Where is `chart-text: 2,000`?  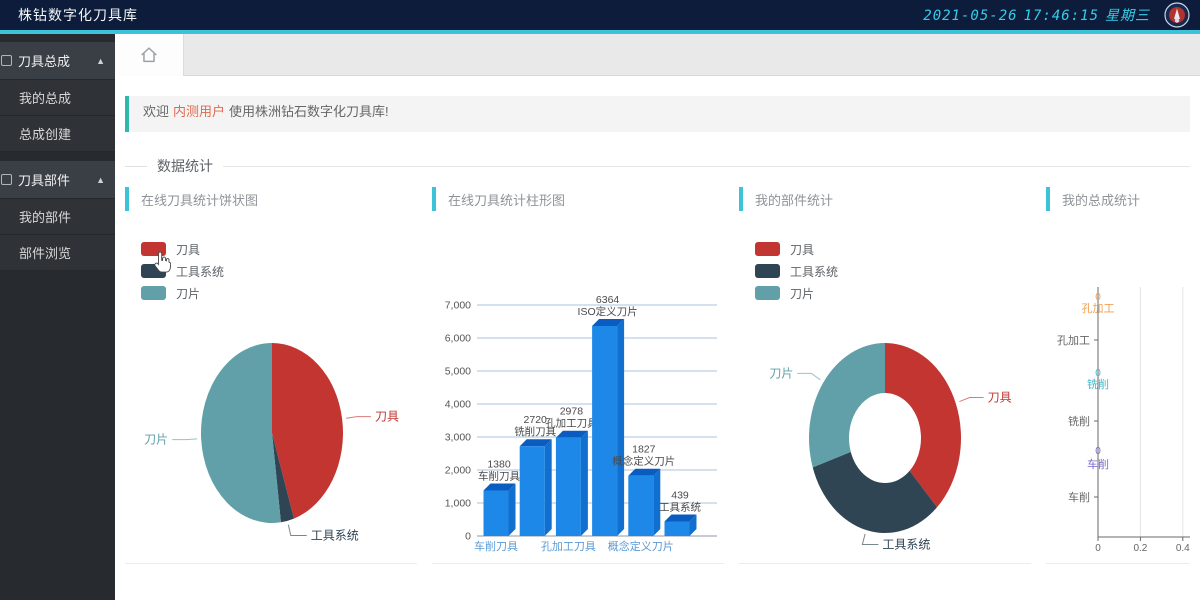 chart-text: 2,000 is located at coordinates (458, 471).